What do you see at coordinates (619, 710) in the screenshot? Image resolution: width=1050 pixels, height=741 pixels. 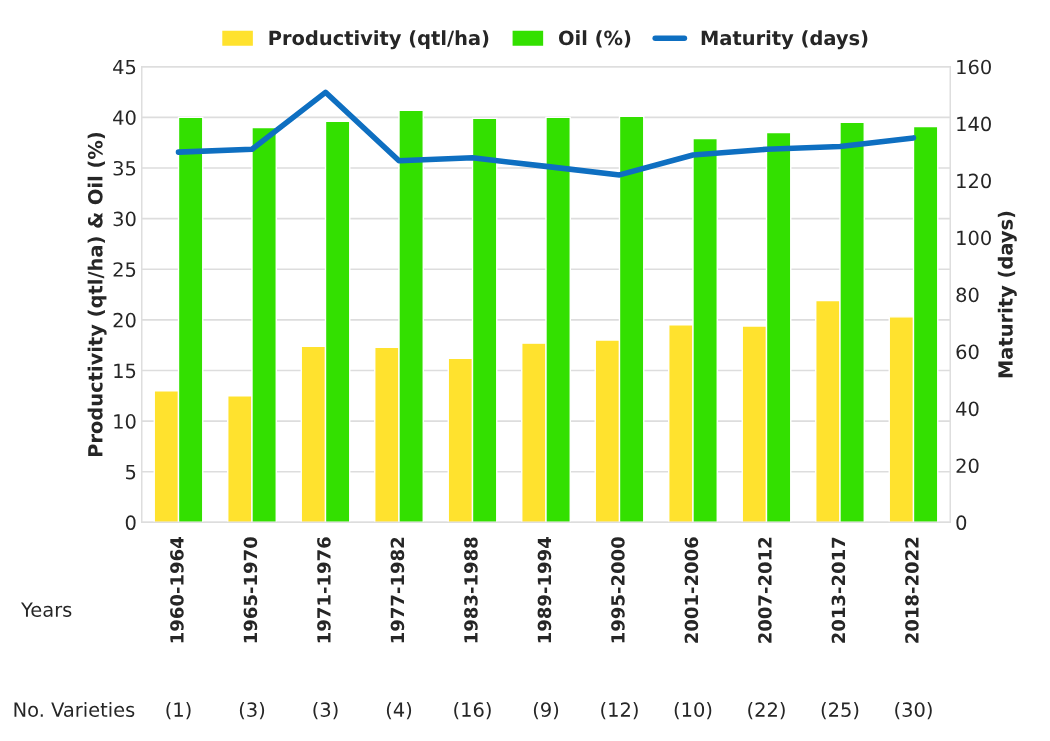 I see `text: (12)` at bounding box center [619, 710].